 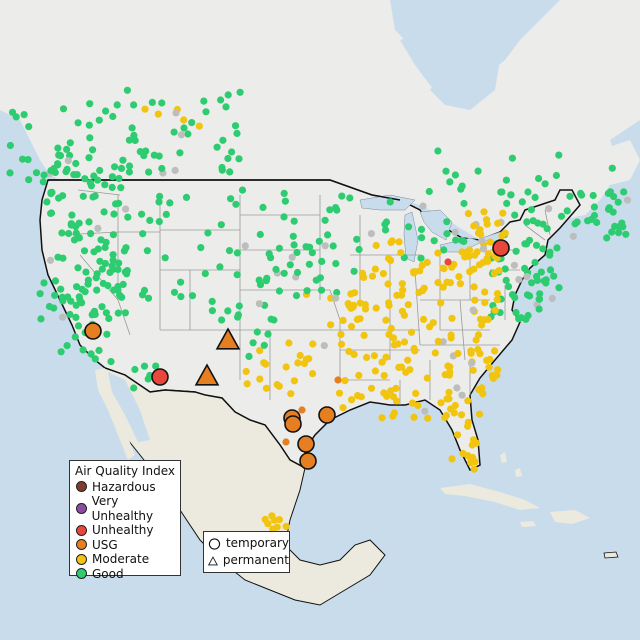 What do you see at coordinates (511, 464) in the screenshot?
I see `bahamas` at bounding box center [511, 464].